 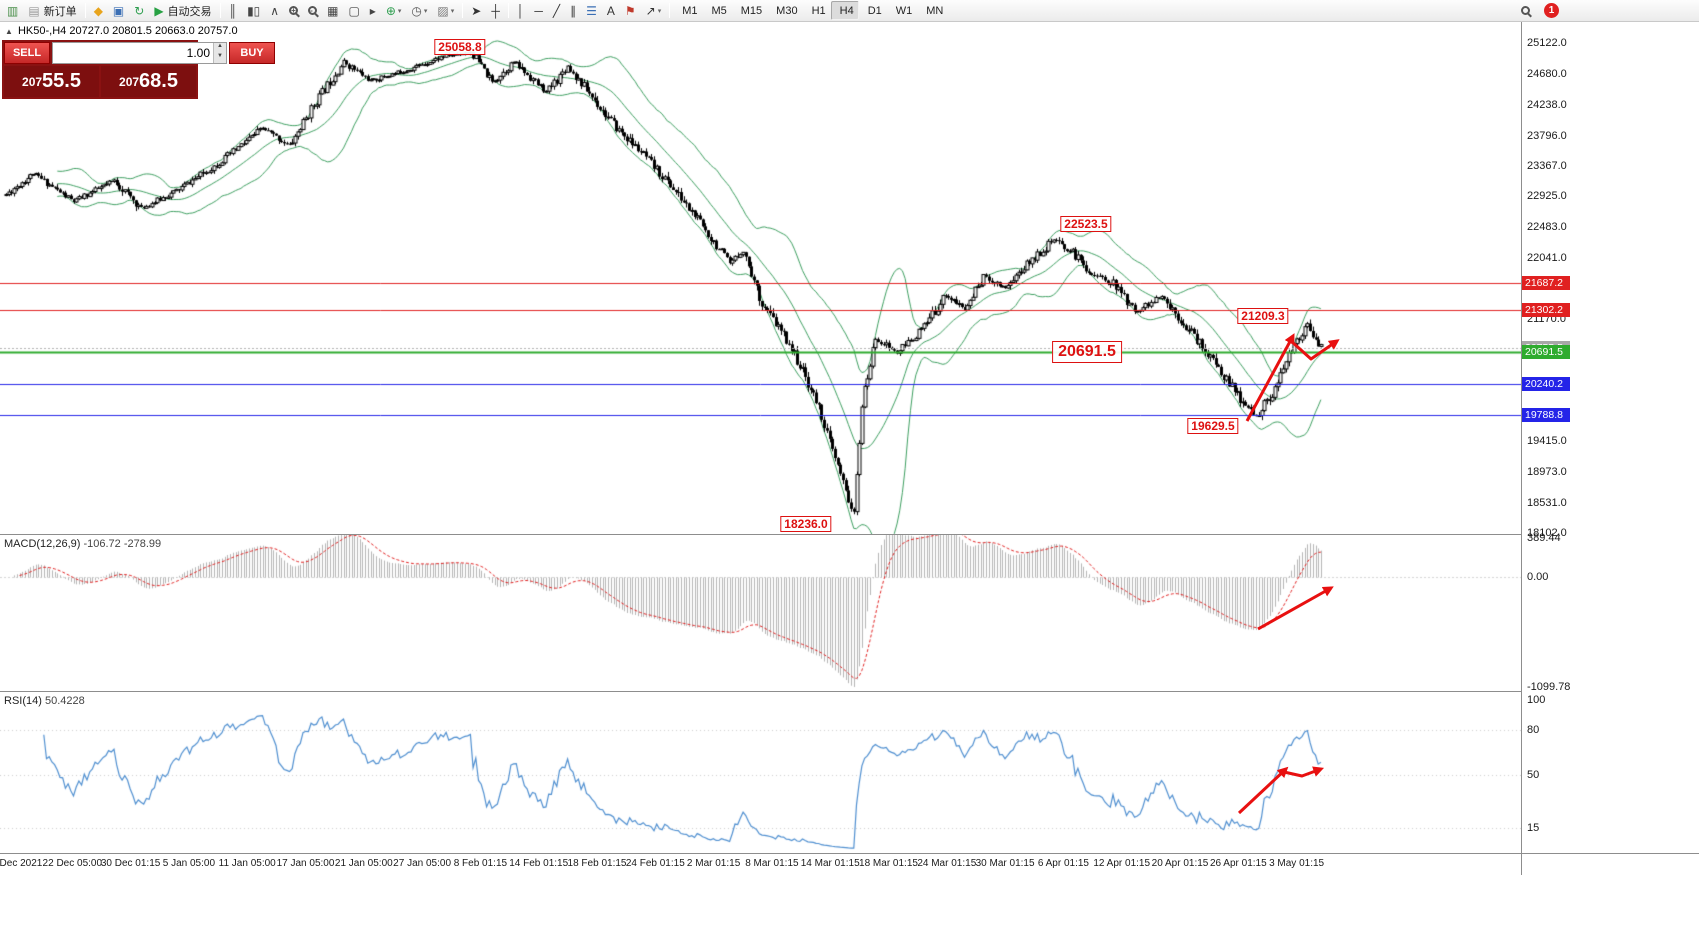 What do you see at coordinates (416, 10) in the screenshot?
I see `periods-icon: ◷` at bounding box center [416, 10].